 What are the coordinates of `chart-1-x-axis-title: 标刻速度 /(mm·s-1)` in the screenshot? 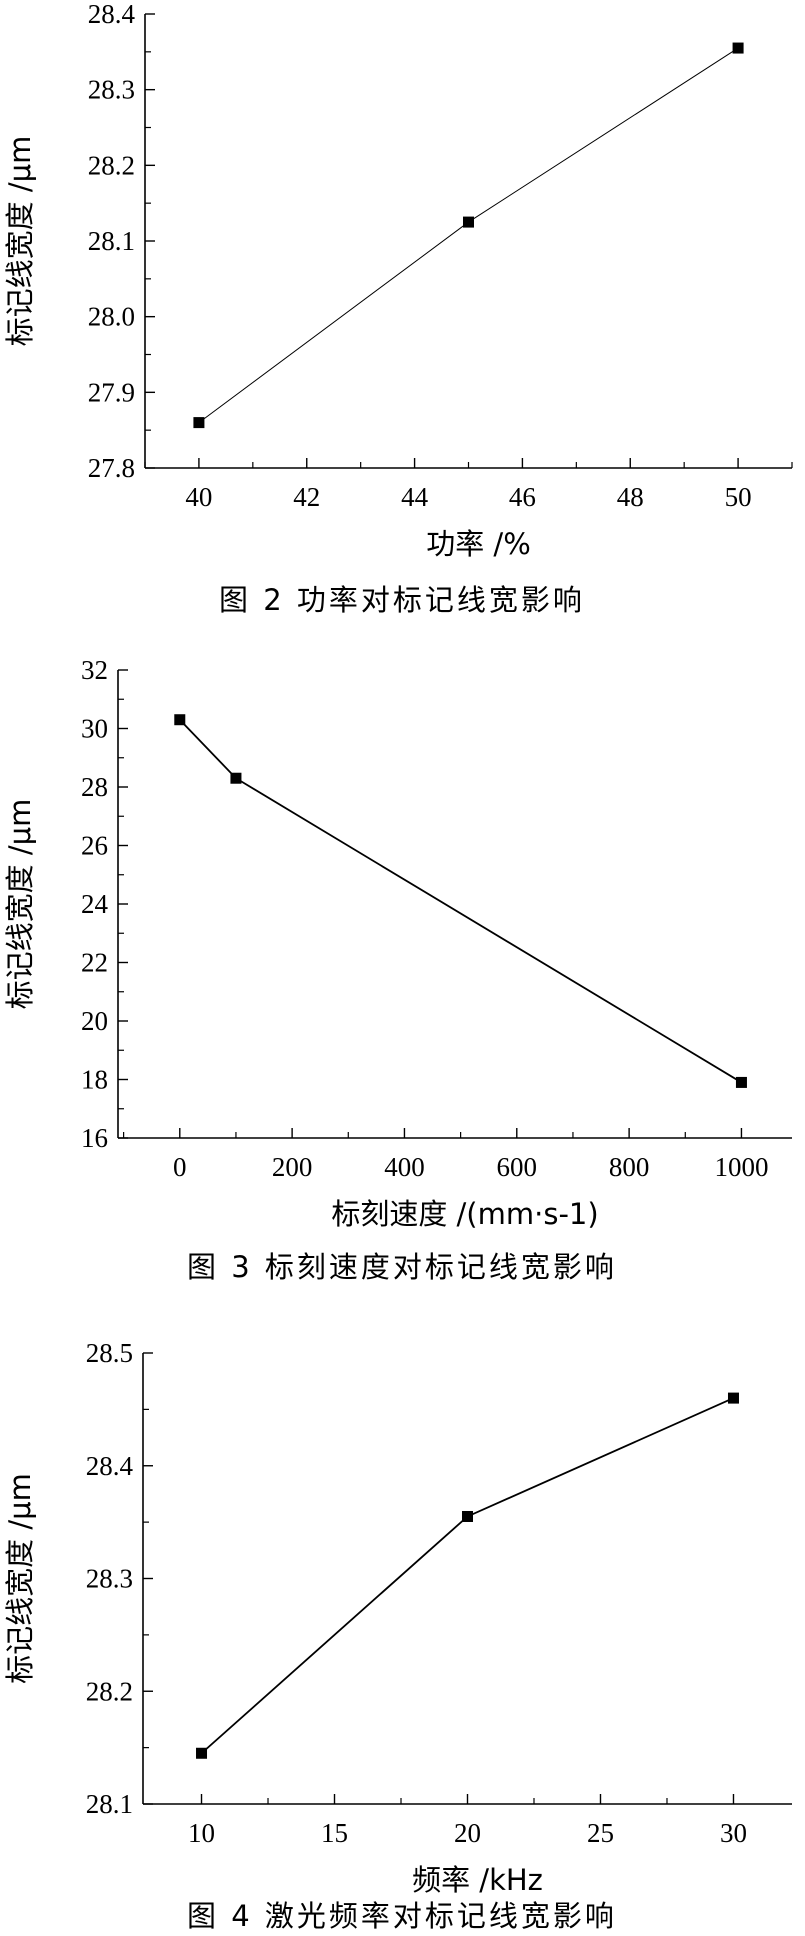 It's located at (464, 1214).